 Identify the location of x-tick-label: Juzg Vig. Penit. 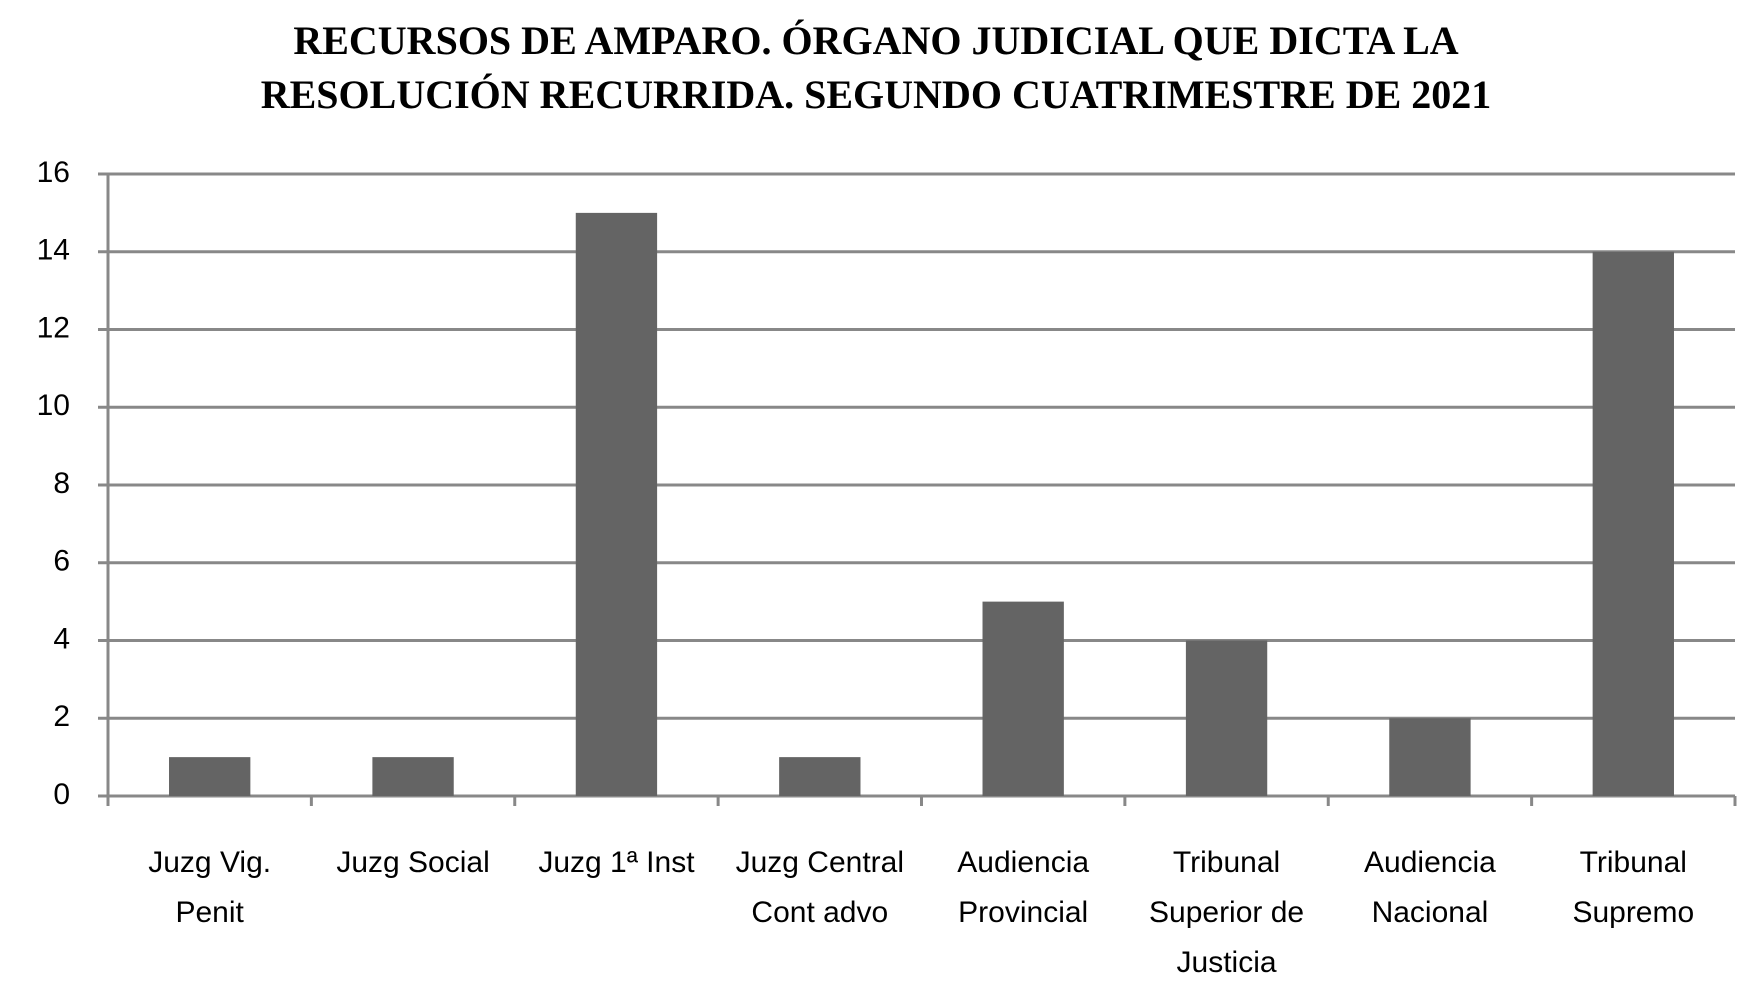
(210, 887).